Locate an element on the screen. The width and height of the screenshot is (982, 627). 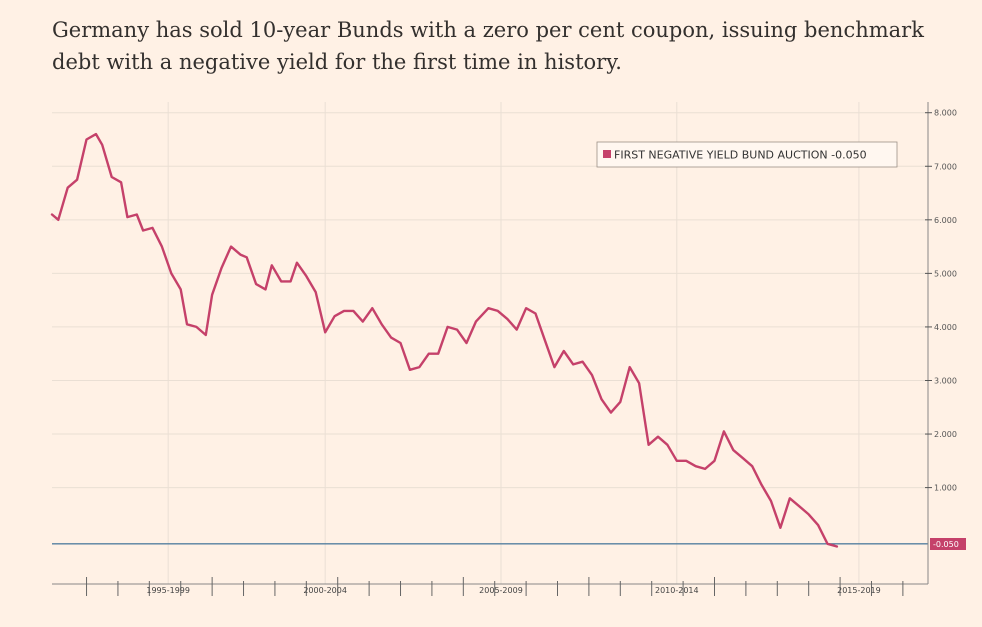
last-value-label: -0.050 is located at coordinates (946, 544).